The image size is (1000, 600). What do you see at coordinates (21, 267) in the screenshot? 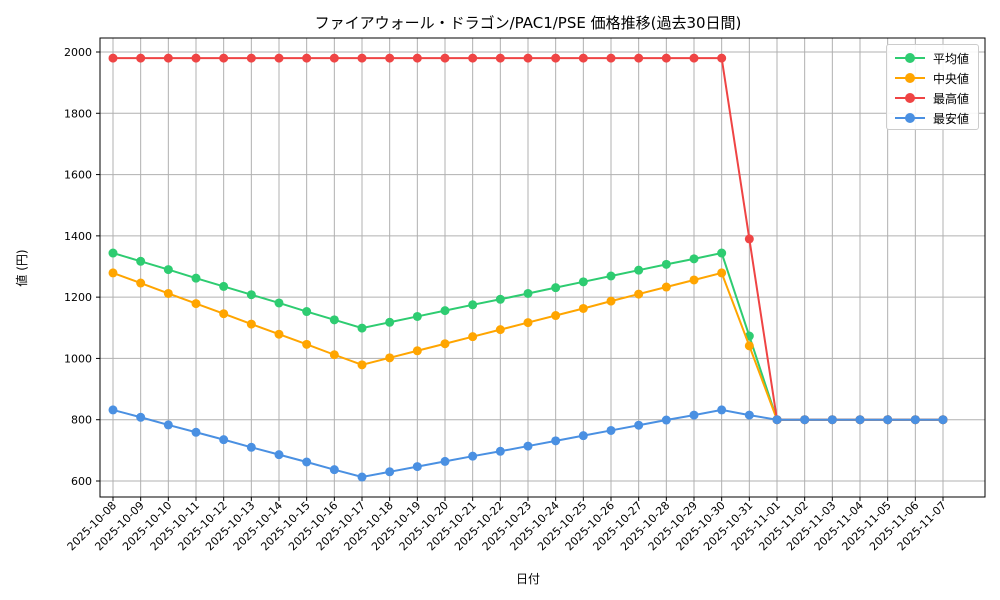
I see `y-axis-label: 値 (円)` at bounding box center [21, 267].